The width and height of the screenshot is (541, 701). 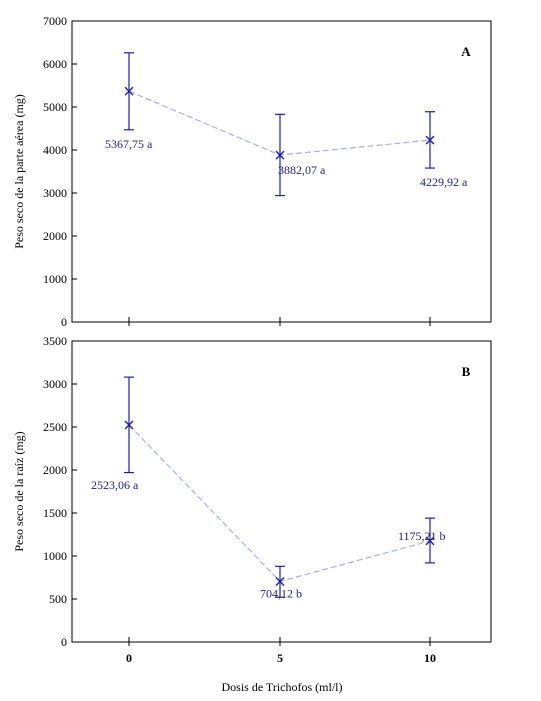 What do you see at coordinates (281, 593) in the screenshot?
I see `data-label: 704,12 b` at bounding box center [281, 593].